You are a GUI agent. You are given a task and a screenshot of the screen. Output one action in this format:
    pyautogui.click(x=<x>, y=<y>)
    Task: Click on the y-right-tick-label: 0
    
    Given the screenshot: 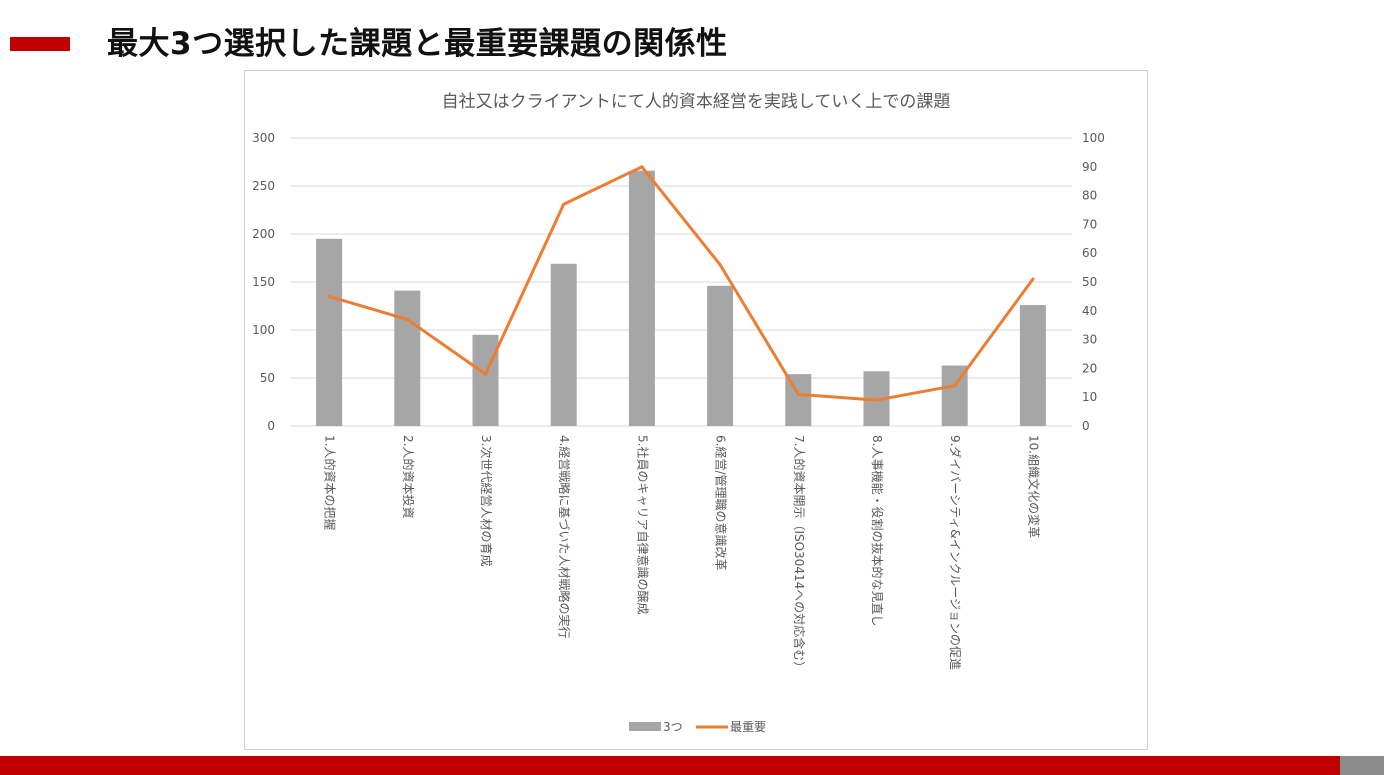 What is the action you would take?
    pyautogui.click(x=1086, y=426)
    